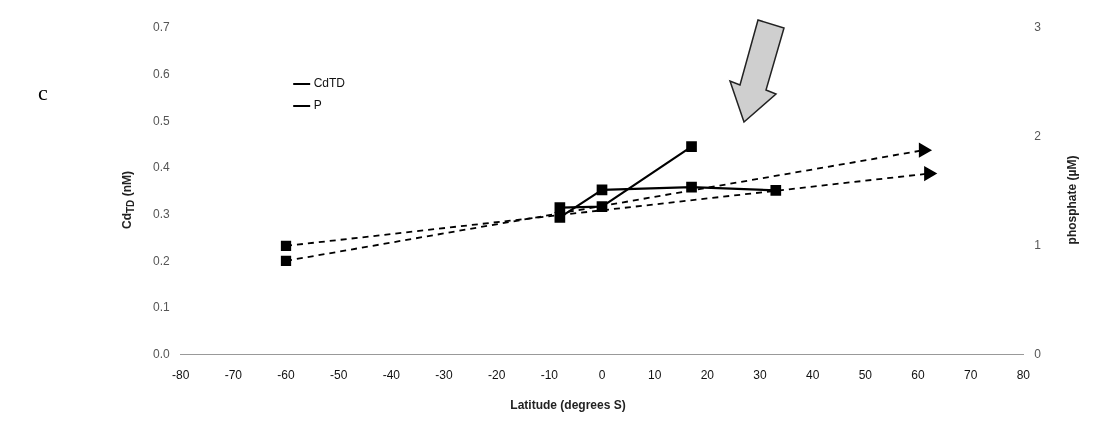 The height and width of the screenshot is (421, 1096). What do you see at coordinates (161, 260) in the screenshot?
I see `y-tick-label: 0.2` at bounding box center [161, 260].